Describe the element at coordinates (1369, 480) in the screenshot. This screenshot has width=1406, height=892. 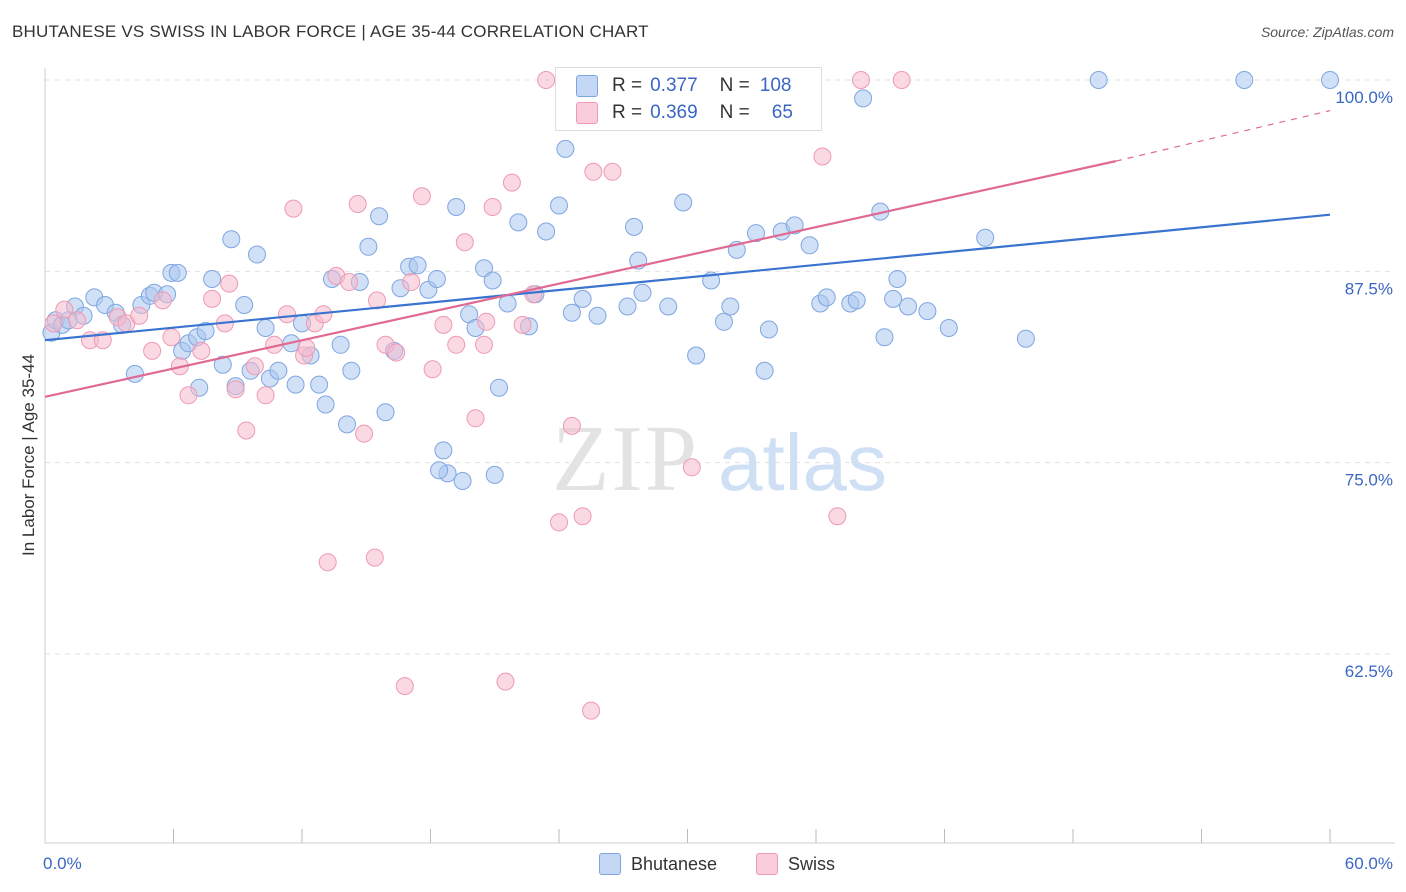
I see `y-tick-label-1: 75.0%` at that location.